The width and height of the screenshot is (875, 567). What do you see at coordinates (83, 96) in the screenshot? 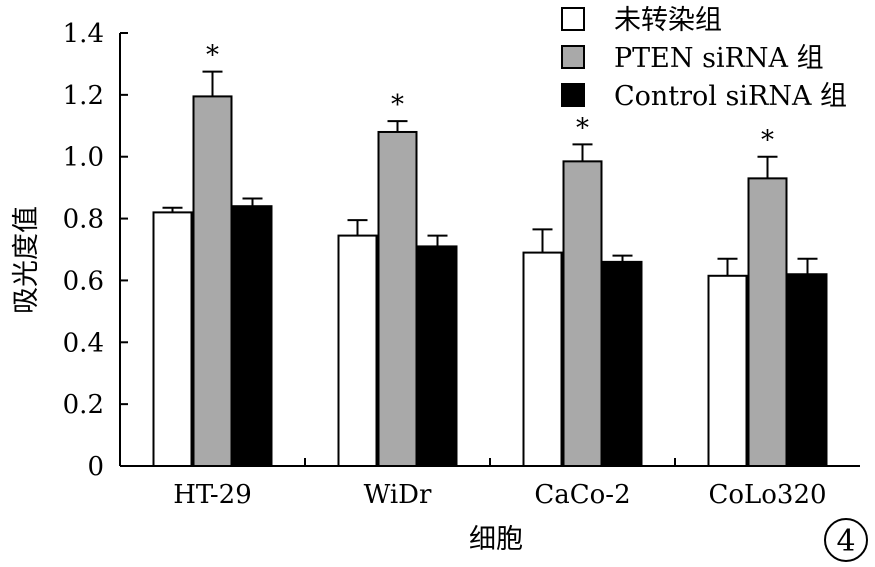
I see `y-tick-label: 1.2` at bounding box center [83, 96].